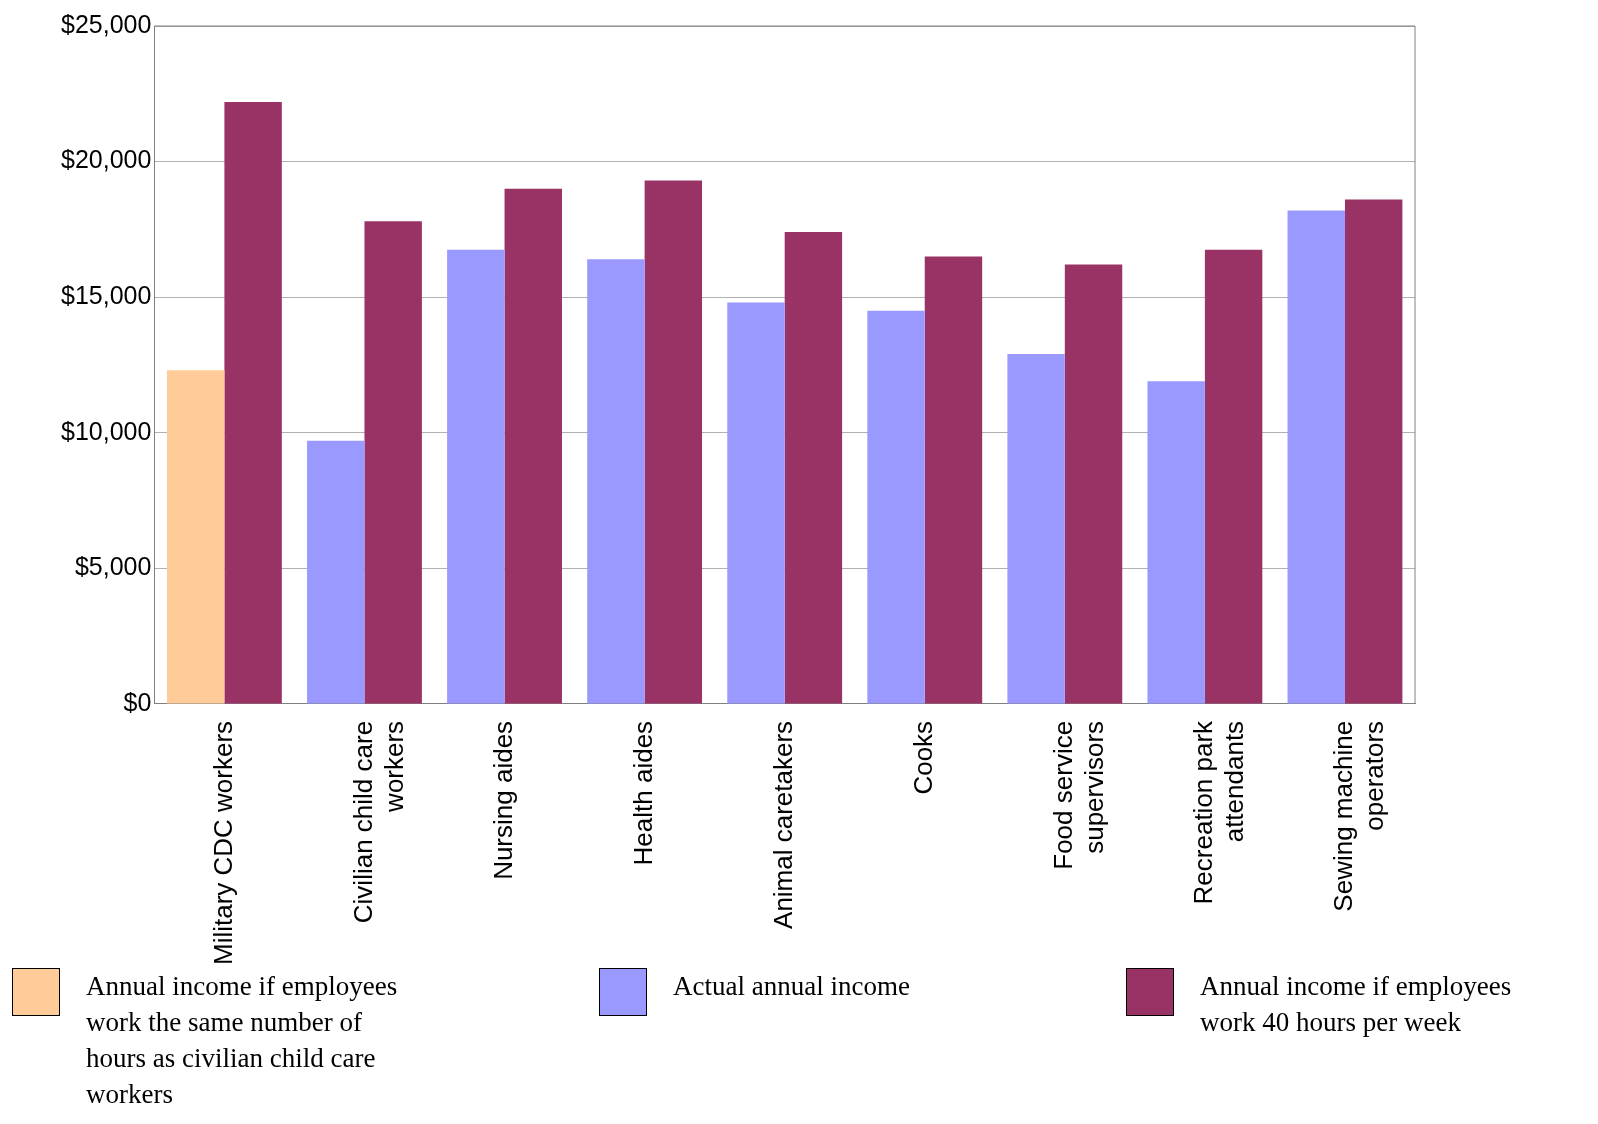 This screenshot has height=1124, width=1598. Describe the element at coordinates (222, 843) in the screenshot. I see `x-tick-label: Military CDC workers` at that location.